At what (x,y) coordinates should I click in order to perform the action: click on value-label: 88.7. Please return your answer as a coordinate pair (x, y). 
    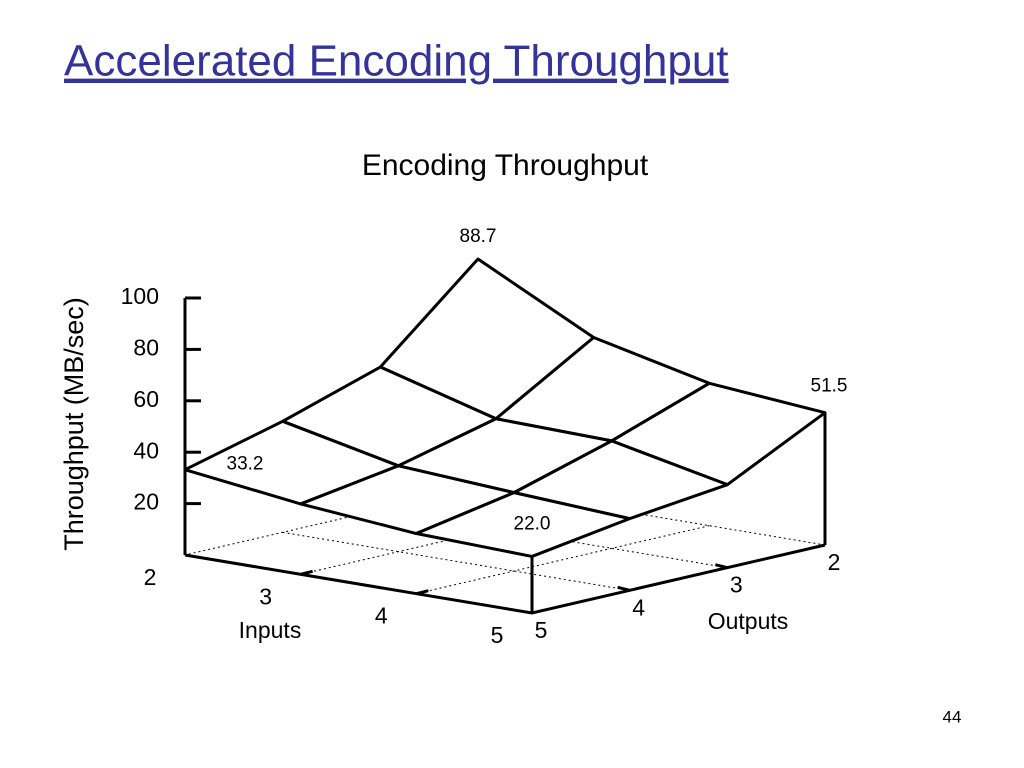
    Looking at the image, I should click on (478, 236).